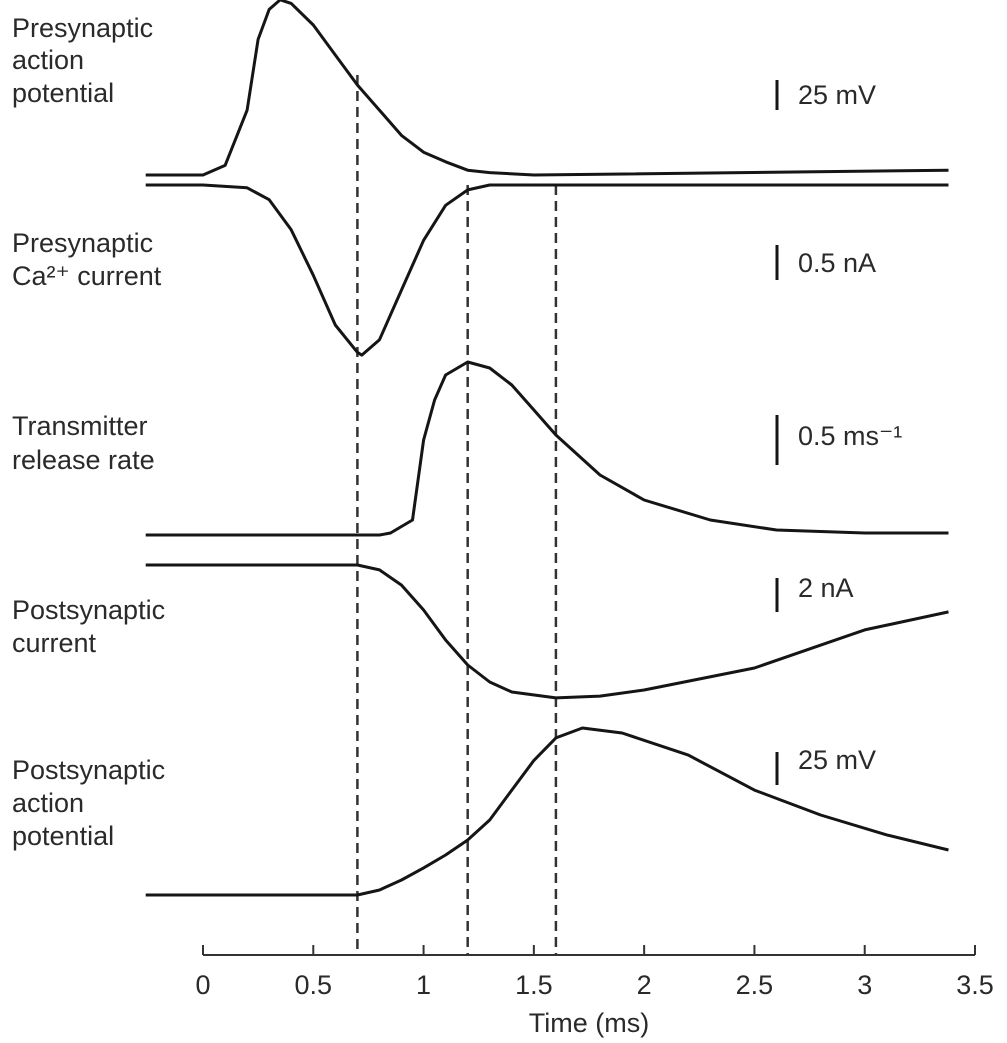 The image size is (1007, 1043). What do you see at coordinates (83, 460) in the screenshot?
I see `trace-name: release rate` at bounding box center [83, 460].